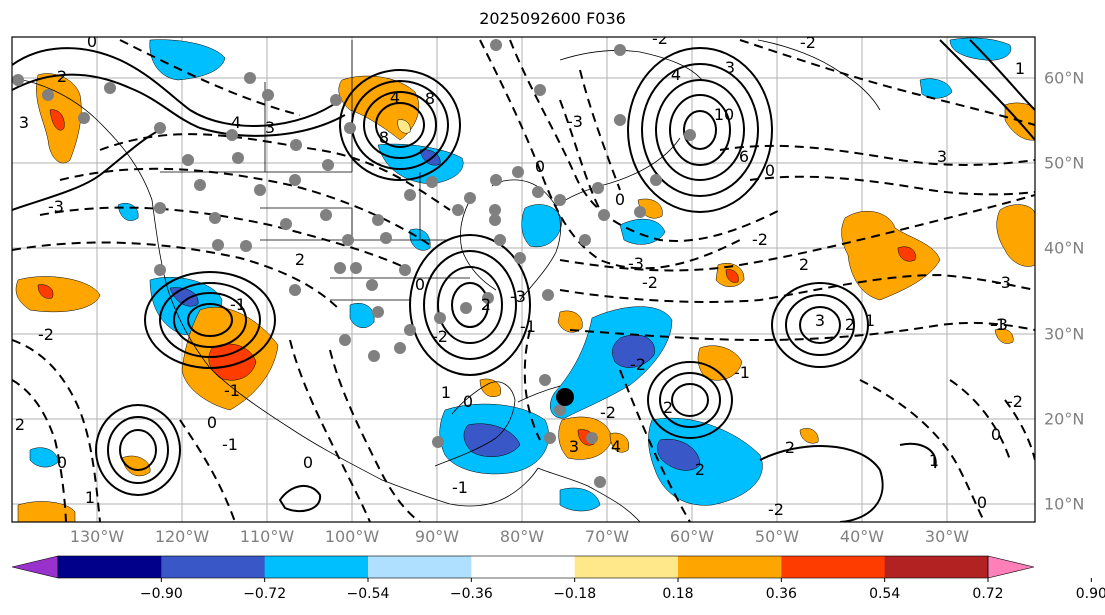  What do you see at coordinates (1064, 334) in the screenshot?
I see `latitude-label: 30°N` at bounding box center [1064, 334].